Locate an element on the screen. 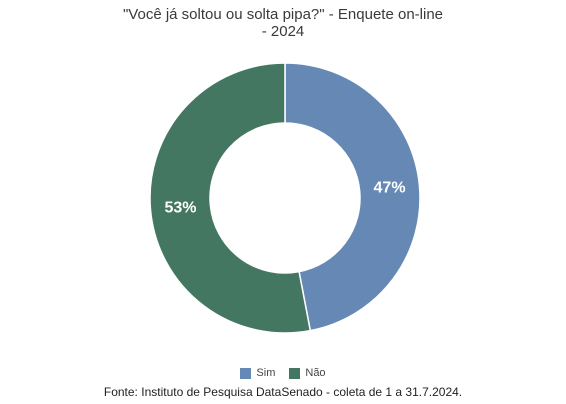 This screenshot has height=404, width=566. legend-swatch-sim is located at coordinates (246, 373).